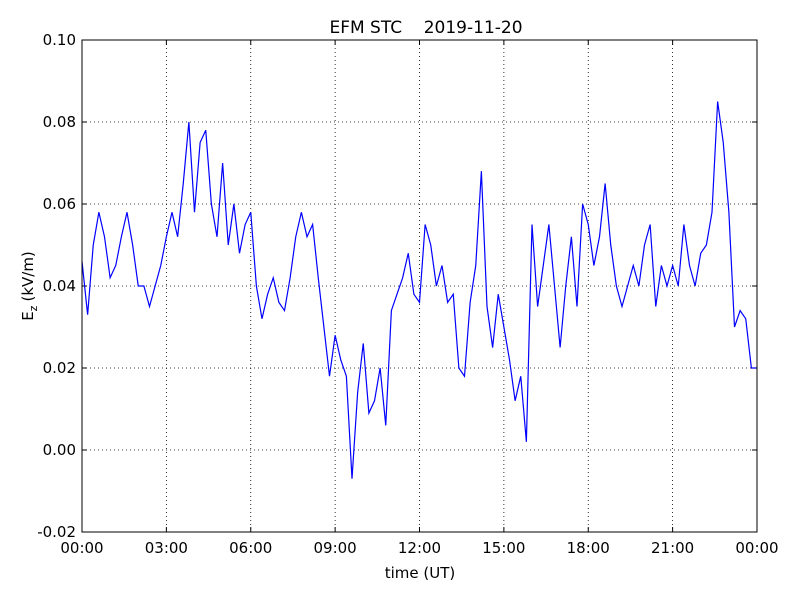  I want to click on y-axis-label: Ez (kV/m), so click(29, 286).